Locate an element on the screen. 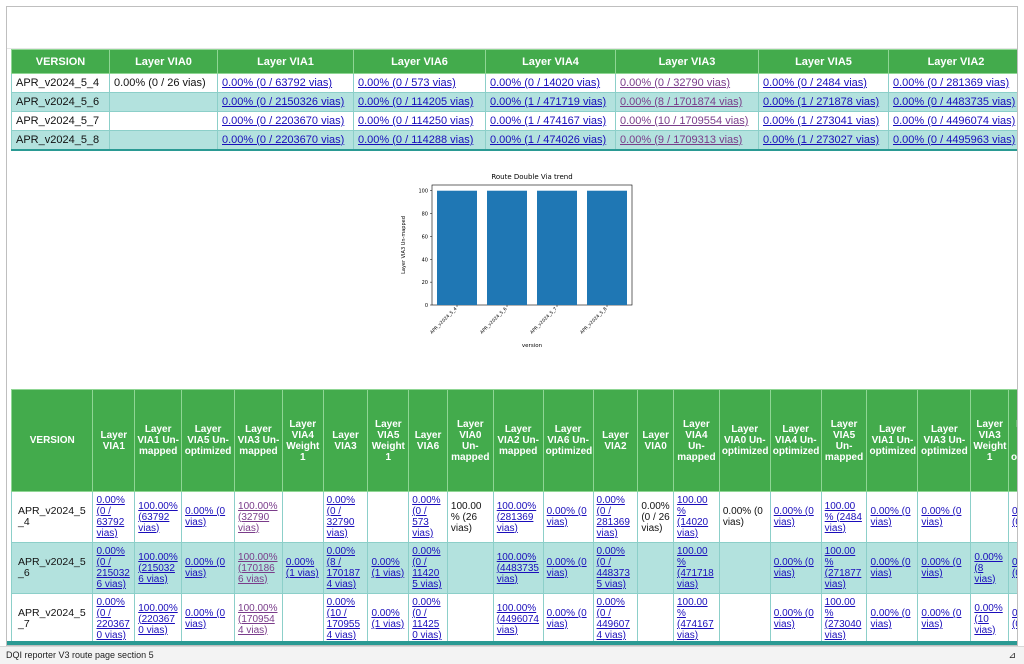 Image resolution: width=1024 pixels, height=664 pixels. column-header: Layer VIA1 Un-optimized is located at coordinates (892, 440).